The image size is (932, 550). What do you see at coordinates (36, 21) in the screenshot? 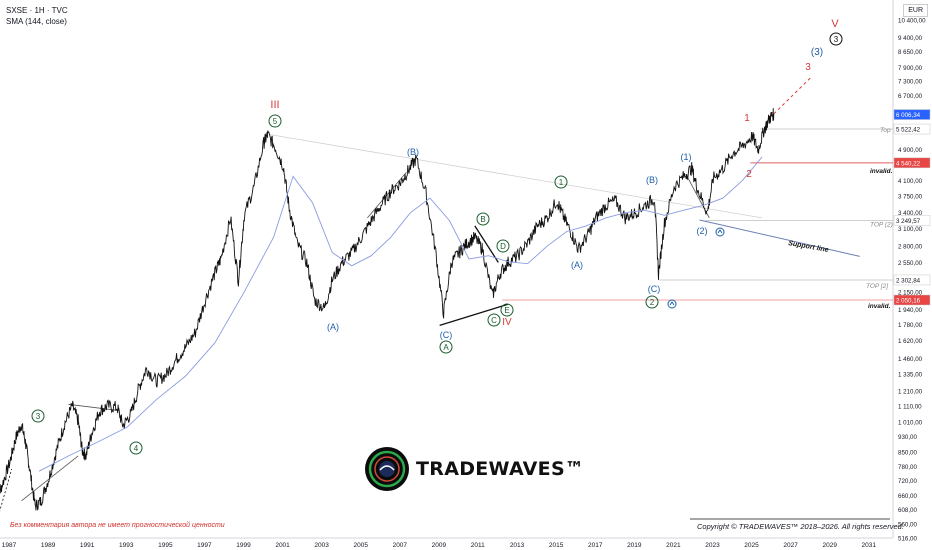
I see `indicator-label: SMA (144, close)` at bounding box center [36, 21].